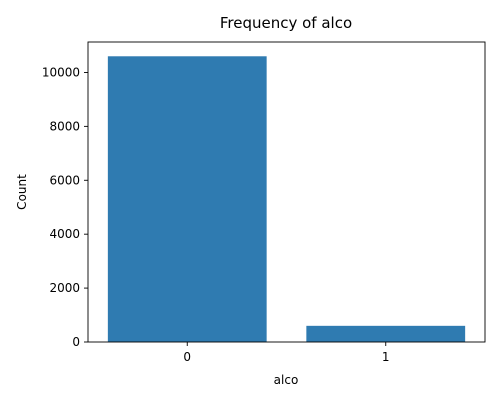 The image size is (500, 400). What do you see at coordinates (76, 342) in the screenshot?
I see `y-tick-label: 0` at bounding box center [76, 342].